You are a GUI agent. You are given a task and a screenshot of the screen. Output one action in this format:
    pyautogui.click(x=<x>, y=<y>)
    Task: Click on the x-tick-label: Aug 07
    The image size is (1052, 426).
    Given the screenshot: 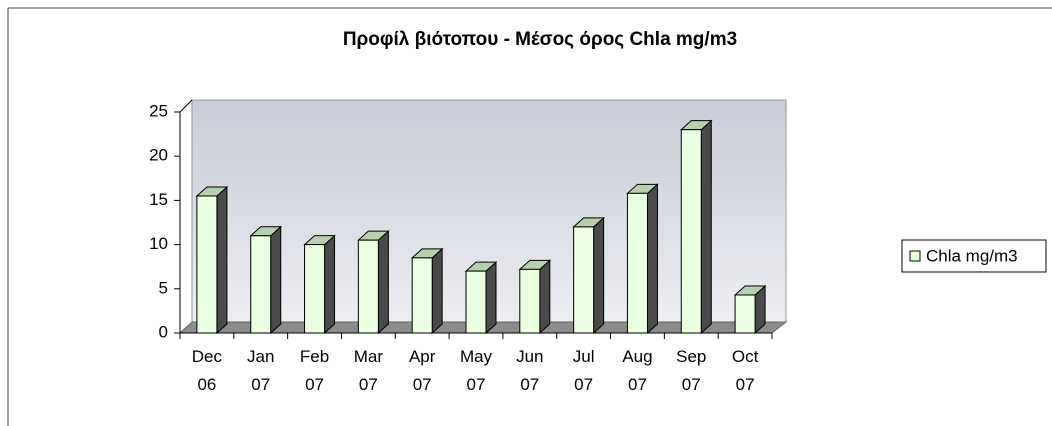 What is the action you would take?
    pyautogui.click(x=637, y=370)
    